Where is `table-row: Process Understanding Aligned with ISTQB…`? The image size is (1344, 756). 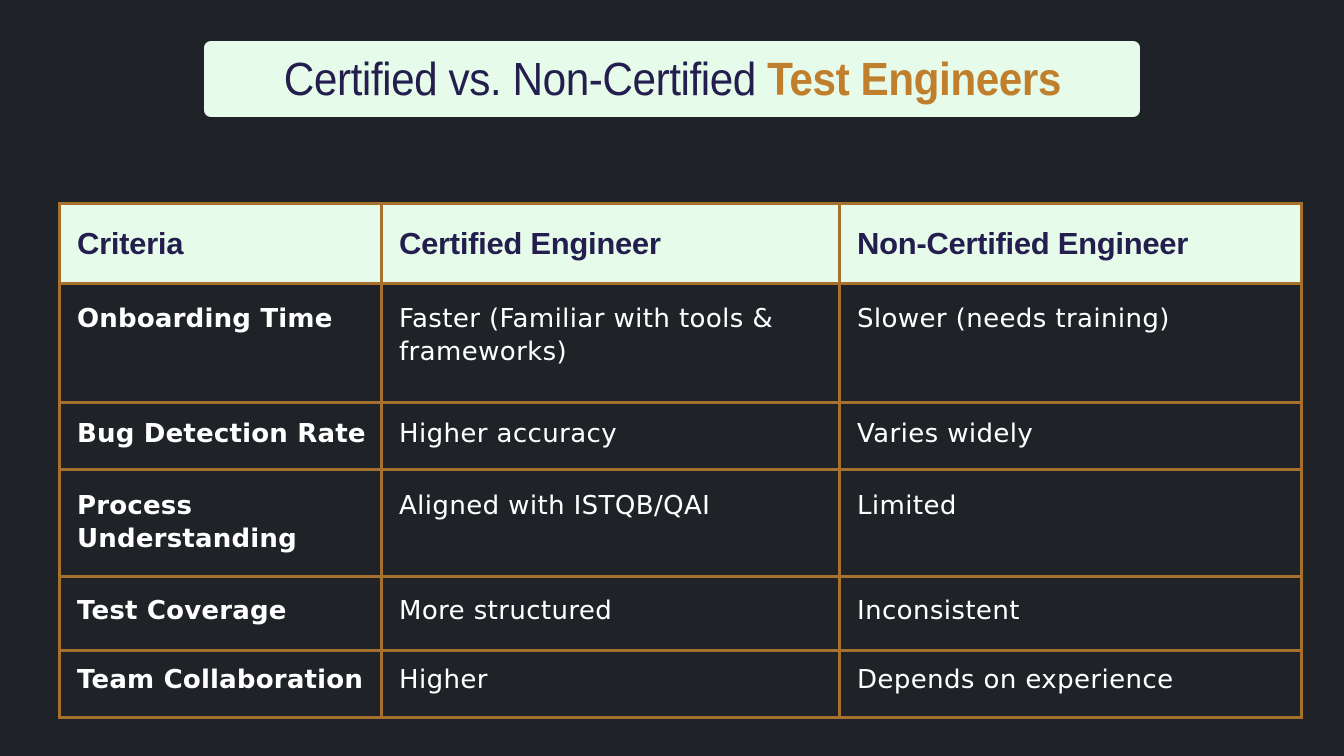 table-row: Process Understanding Aligned with ISTQB… is located at coordinates (680, 523).